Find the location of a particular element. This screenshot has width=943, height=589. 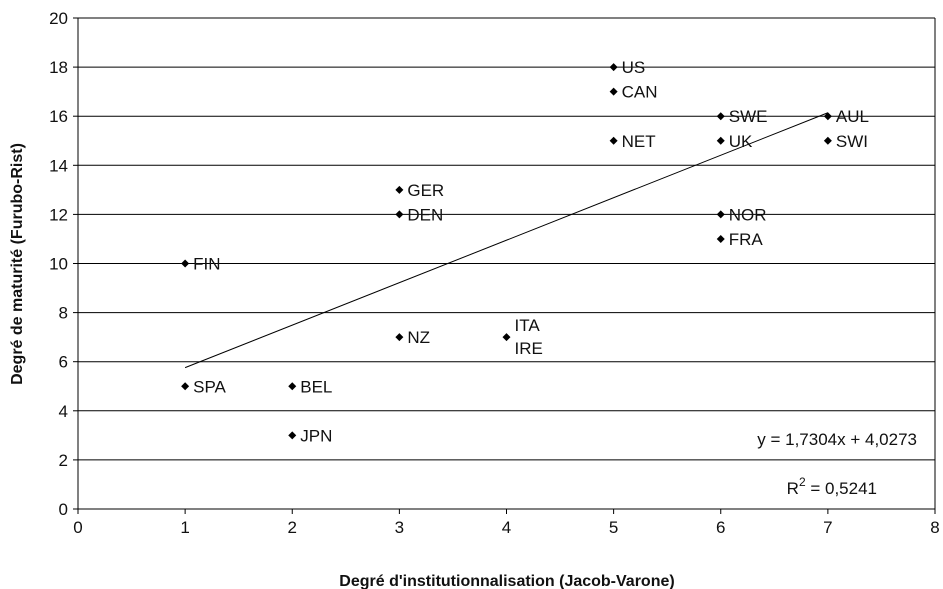

y-tick-label: 6 is located at coordinates (63, 362).